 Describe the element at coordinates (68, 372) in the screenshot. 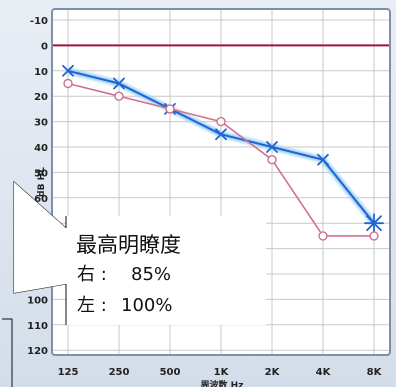

I see `x-tick-label: 125` at that location.